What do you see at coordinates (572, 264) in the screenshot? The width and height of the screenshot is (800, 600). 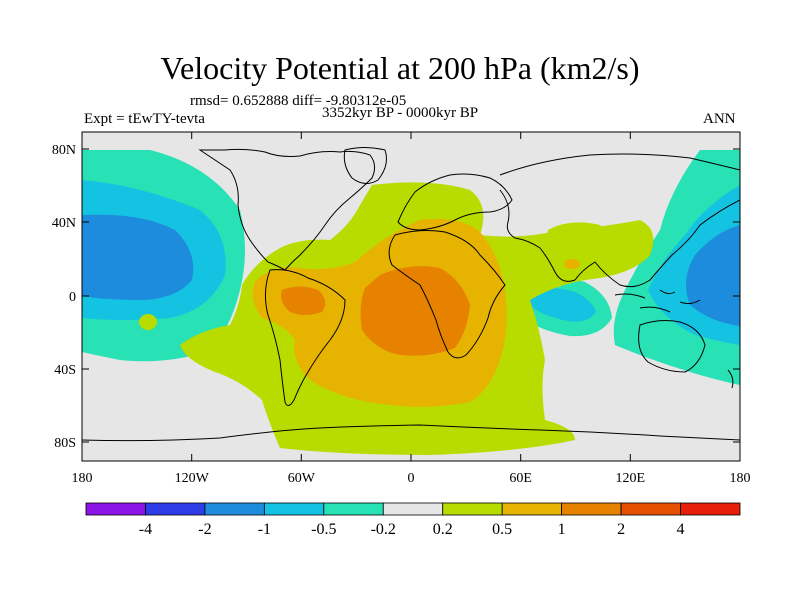 I see `positive-spot-india` at bounding box center [572, 264].